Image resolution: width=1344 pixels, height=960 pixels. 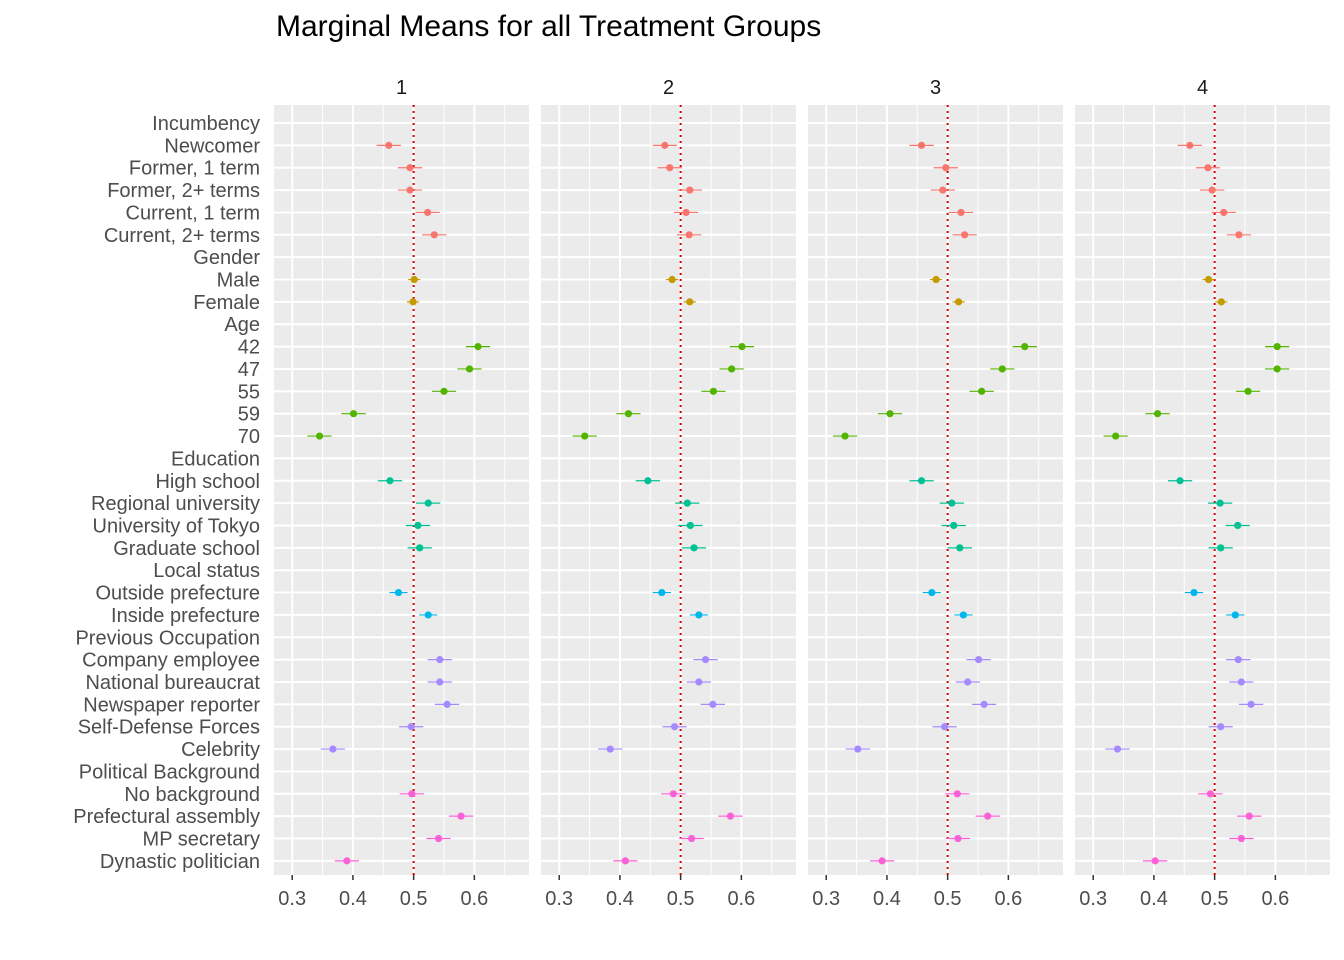 I want to click on y-tick-label: 55, so click(x=249, y=392).